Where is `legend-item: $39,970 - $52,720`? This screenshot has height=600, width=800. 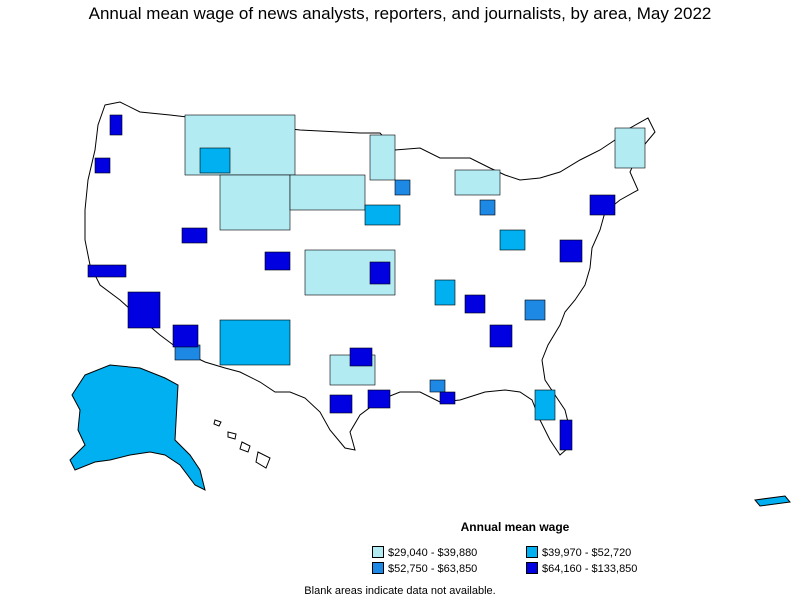 legend-item: $39,970 - $52,720 is located at coordinates (578, 552).